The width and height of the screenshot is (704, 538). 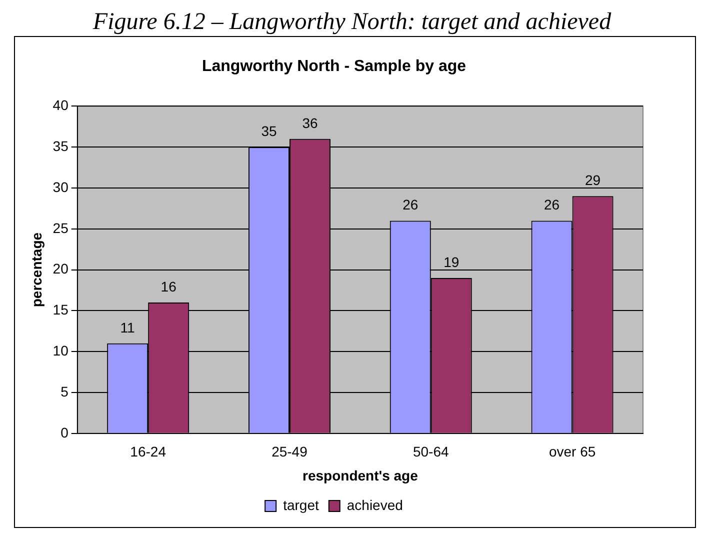 What do you see at coordinates (64, 432) in the screenshot?
I see `y-tick-label: 0` at bounding box center [64, 432].